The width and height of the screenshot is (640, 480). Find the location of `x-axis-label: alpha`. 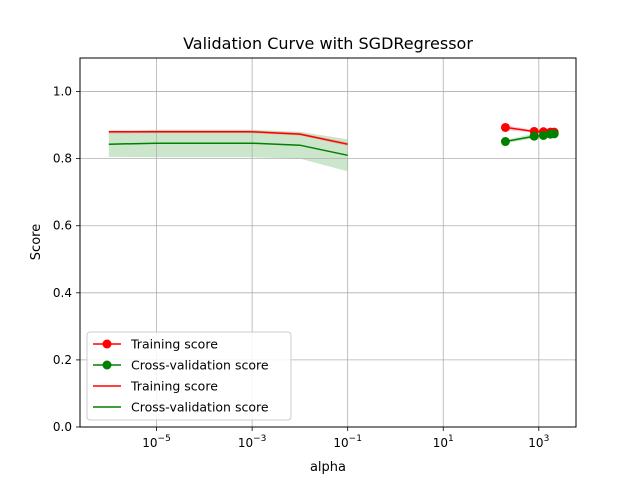

x-axis-label: alpha is located at coordinates (328, 467).